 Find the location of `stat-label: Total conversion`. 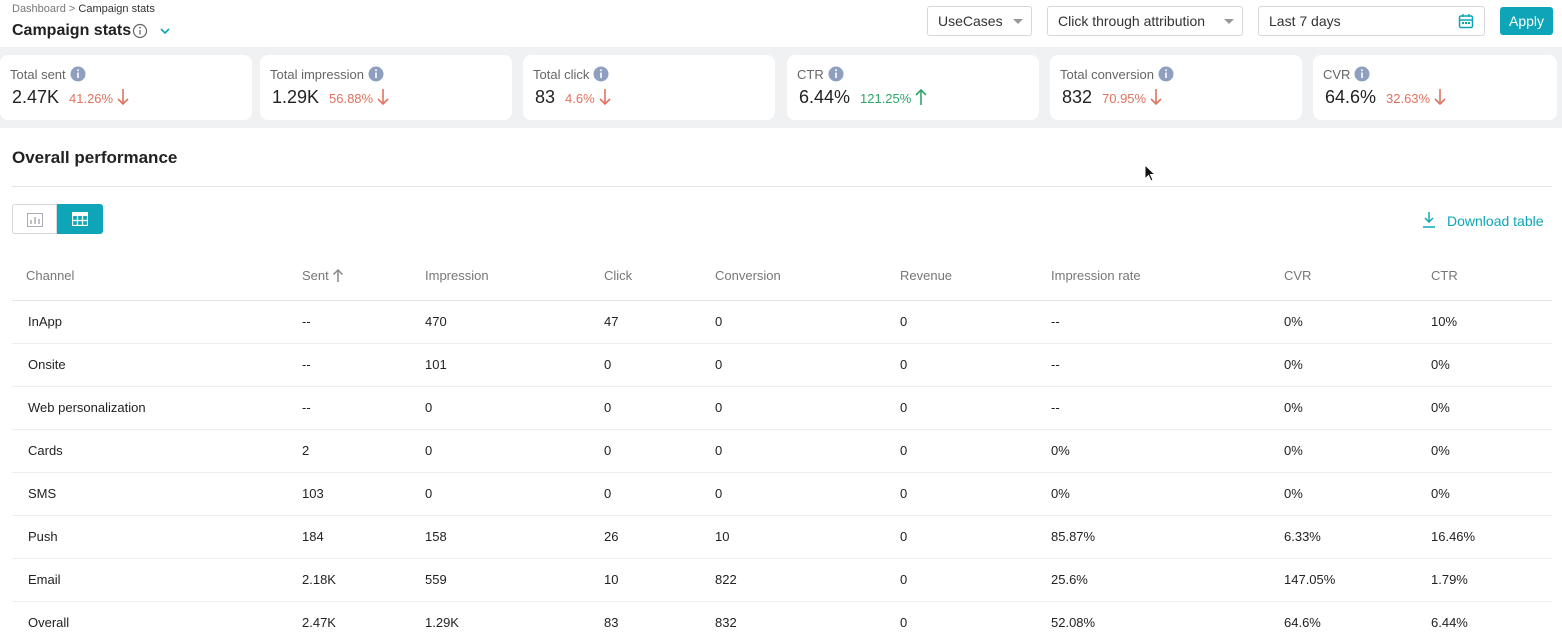

stat-label: Total conversion is located at coordinates (1107, 74).